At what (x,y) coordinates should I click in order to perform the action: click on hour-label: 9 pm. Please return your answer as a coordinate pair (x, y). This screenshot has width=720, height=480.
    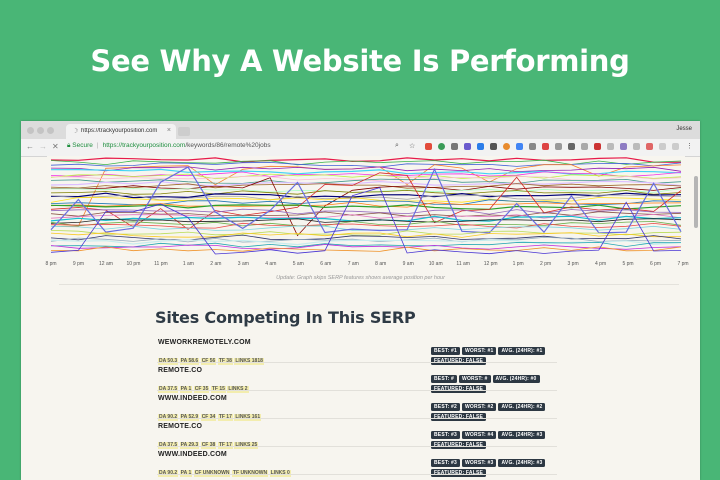
    Looking at the image, I should click on (78, 264).